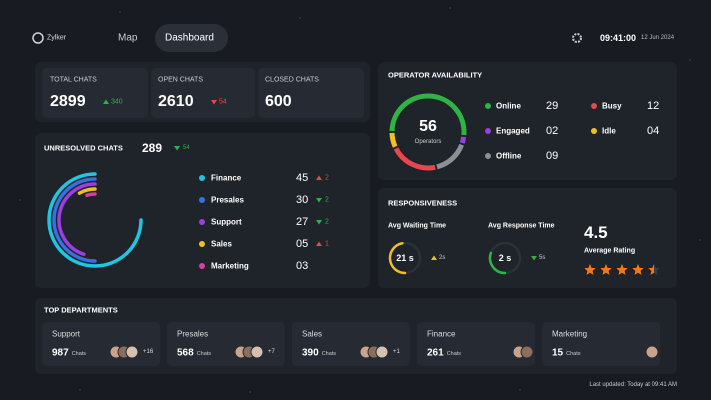 This screenshot has width=711, height=400. Describe the element at coordinates (292, 80) in the screenshot. I see `stat-label: CLOSED CHATS` at that location.